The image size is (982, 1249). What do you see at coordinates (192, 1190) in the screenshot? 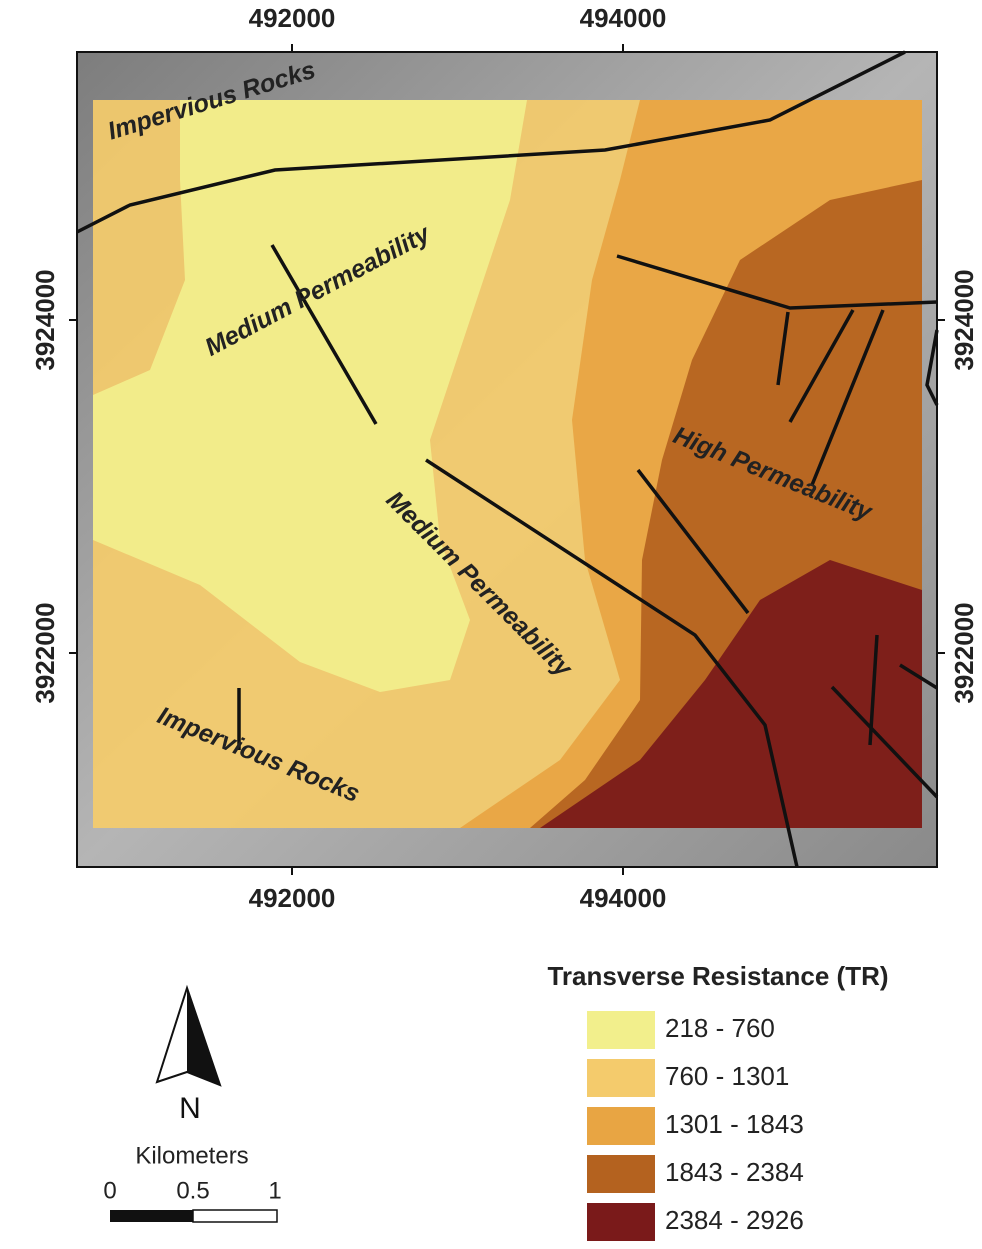
I see `scale-tick: 0.5` at bounding box center [192, 1190].